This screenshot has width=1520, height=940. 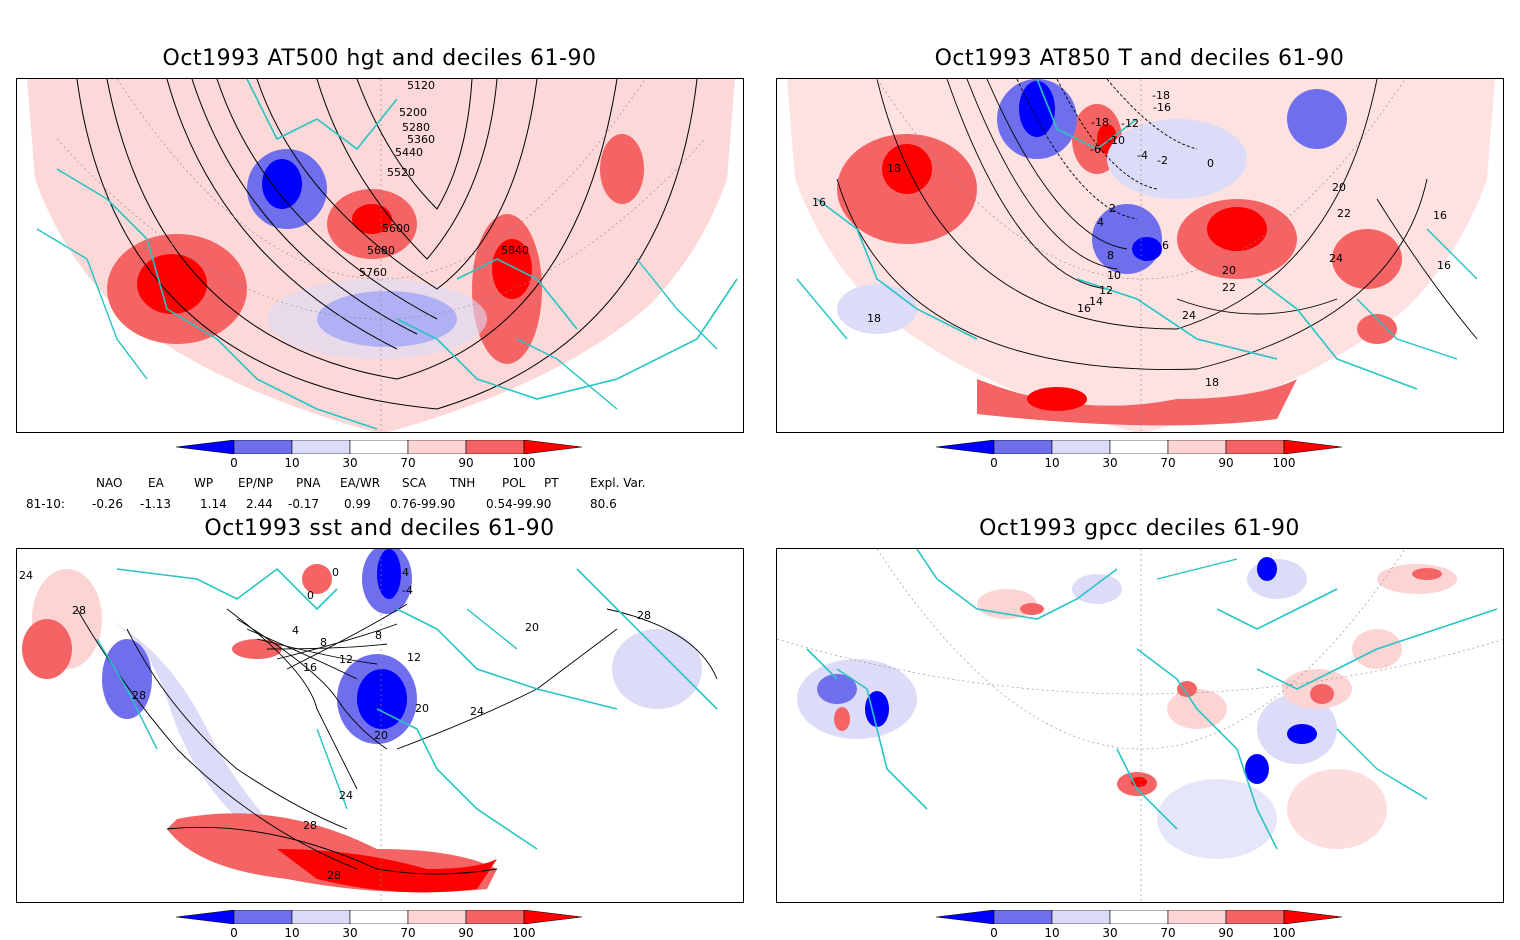 What do you see at coordinates (1114, 275) in the screenshot?
I see `svg-text: 10` at bounding box center [1114, 275].